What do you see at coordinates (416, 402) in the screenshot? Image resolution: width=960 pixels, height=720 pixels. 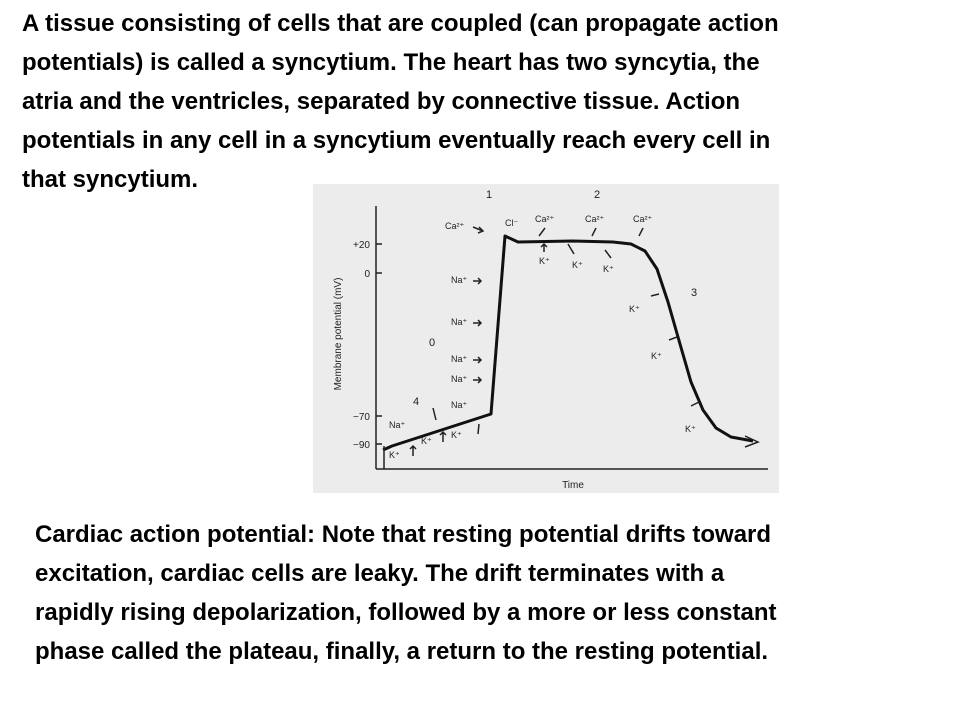 I see `phase-4-label: 4` at bounding box center [416, 402].